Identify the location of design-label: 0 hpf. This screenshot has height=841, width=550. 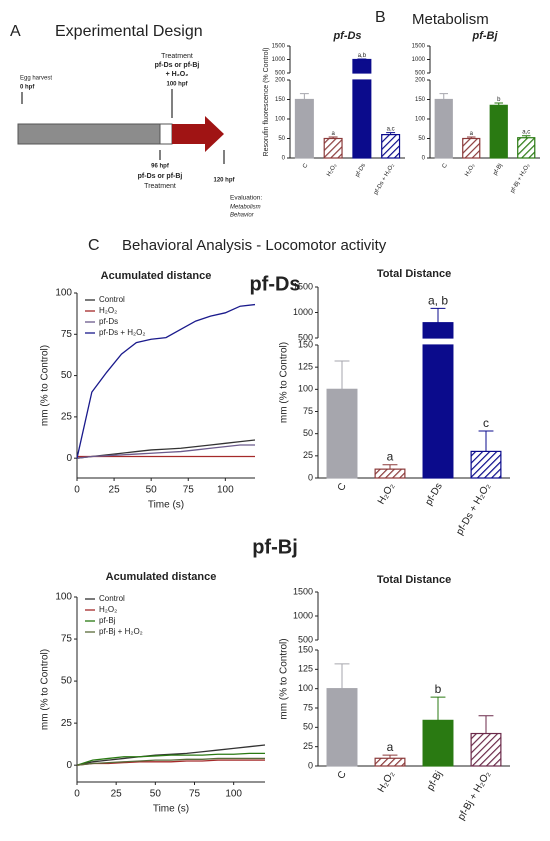
(27, 88).